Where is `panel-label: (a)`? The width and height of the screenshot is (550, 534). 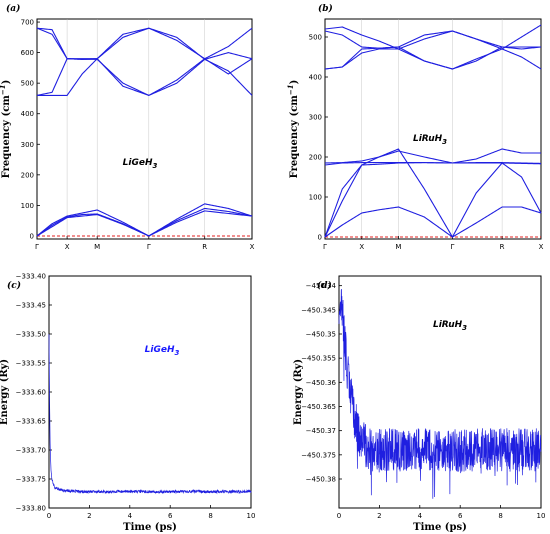
panel-label: (a) is located at coordinates (13, 8).